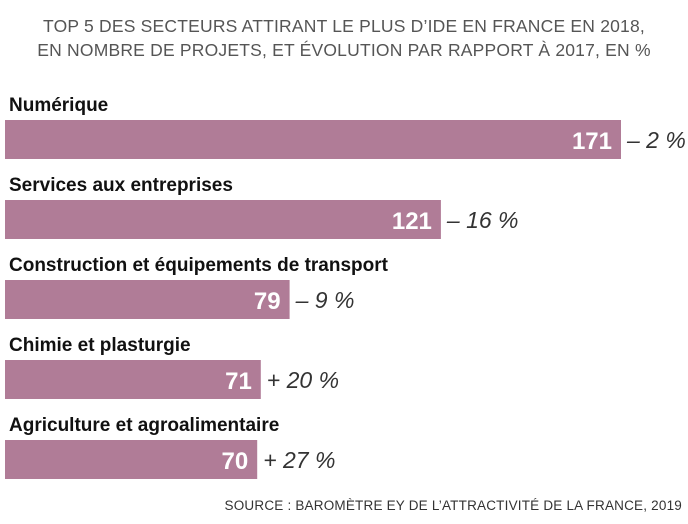  Describe the element at coordinates (238, 381) in the screenshot. I see `value-label: 71` at that location.